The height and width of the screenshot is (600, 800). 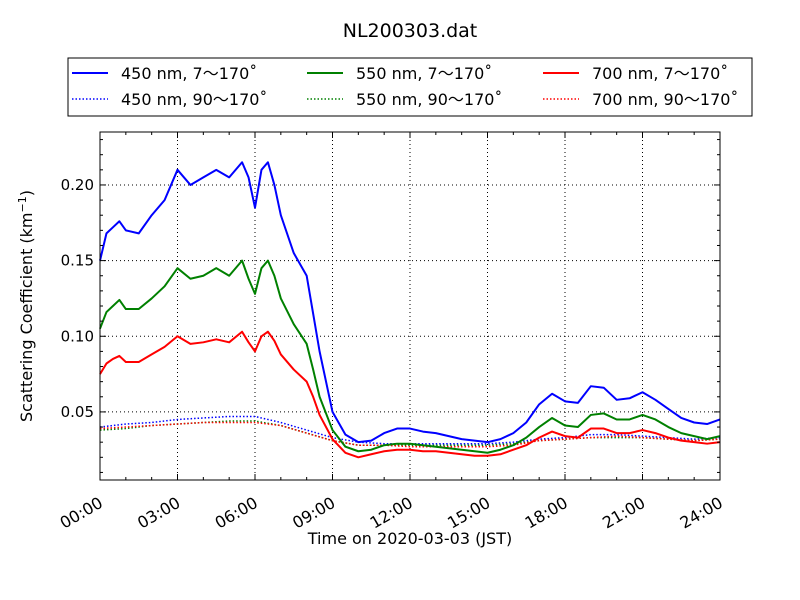 What do you see at coordinates (194, 99) in the screenshot?
I see `legend-label-4: 450 nm, 90～170˚` at bounding box center [194, 99].